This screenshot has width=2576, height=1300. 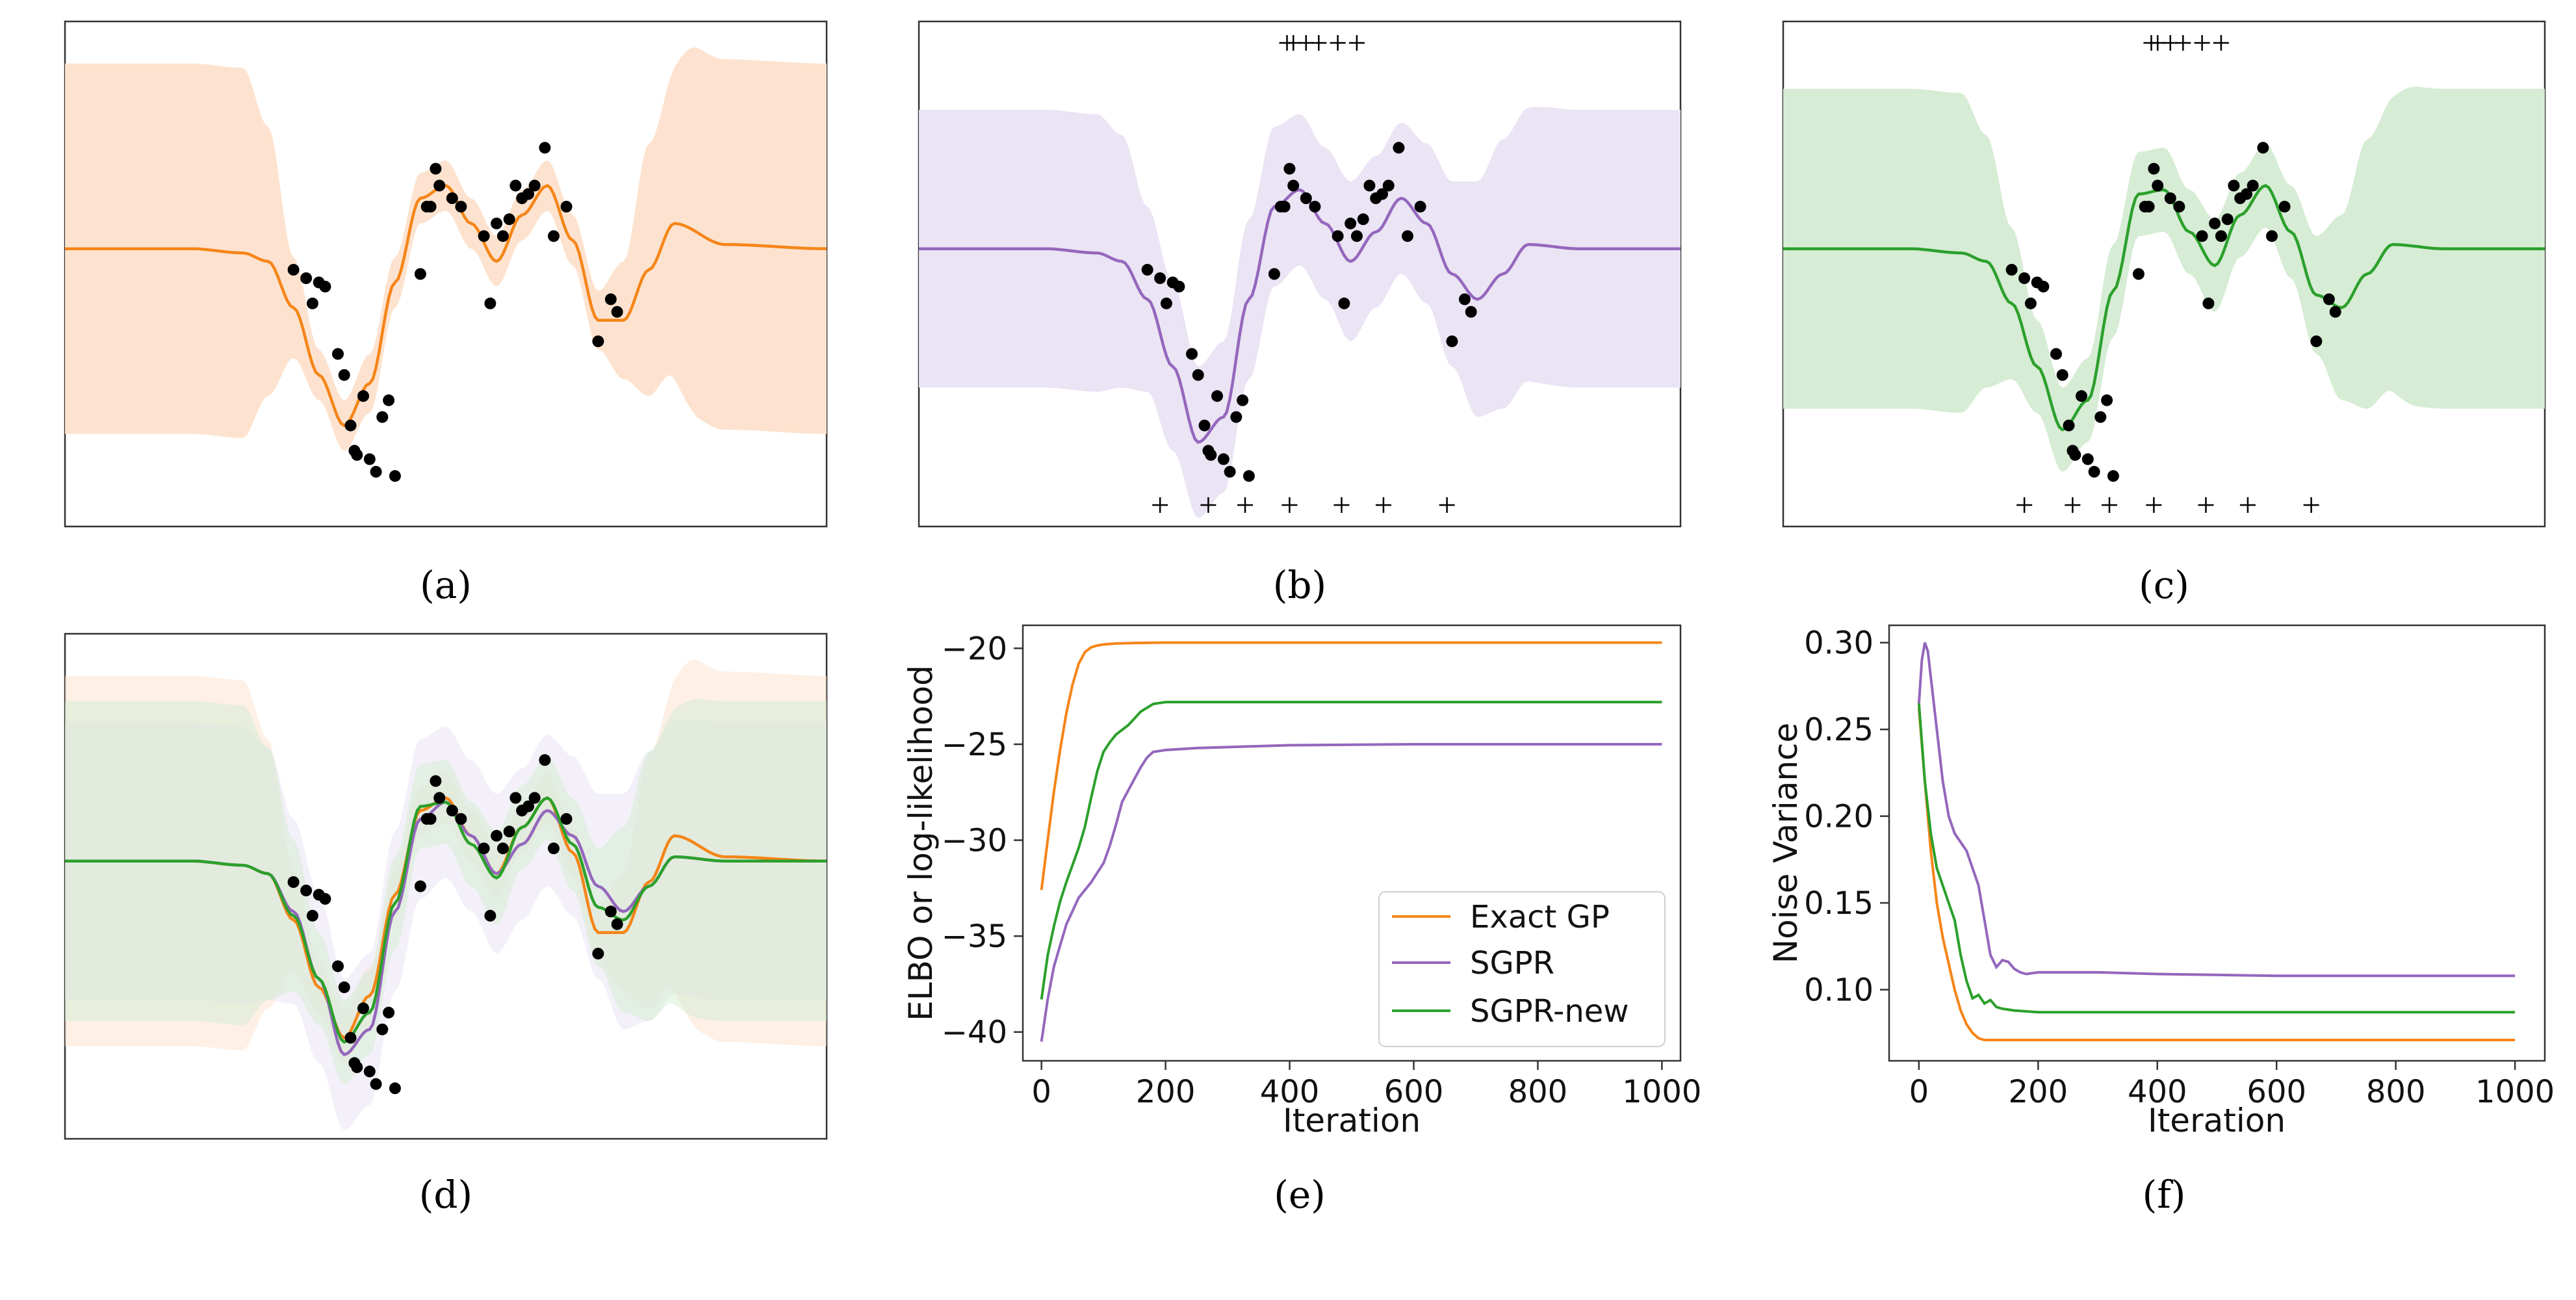 What do you see at coordinates (1839, 730) in the screenshot?
I see `y-tick-label: 0.25` at bounding box center [1839, 730].